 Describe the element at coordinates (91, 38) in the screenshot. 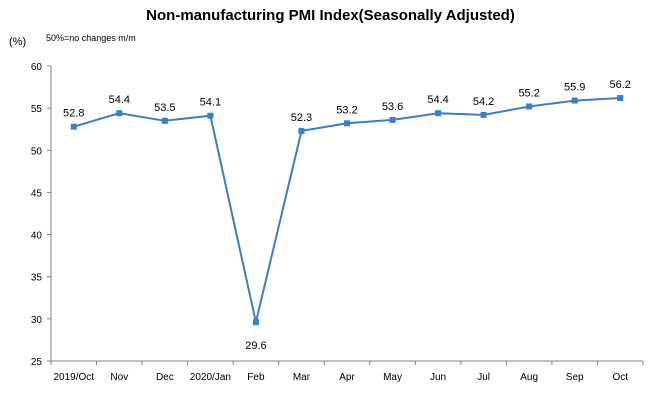

I see `chart-note: 50%=no changes m/m` at that location.